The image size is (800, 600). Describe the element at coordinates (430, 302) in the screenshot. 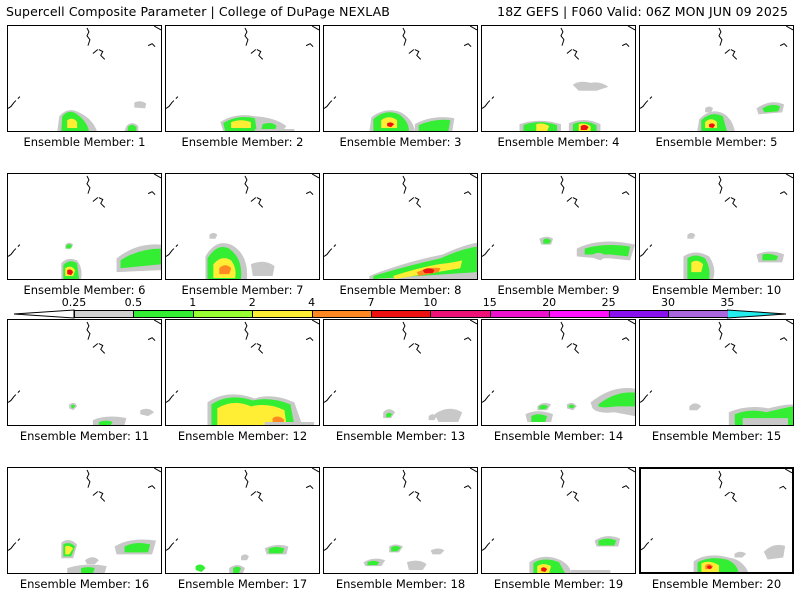

I see `colorbar-tick-label: 10` at that location.